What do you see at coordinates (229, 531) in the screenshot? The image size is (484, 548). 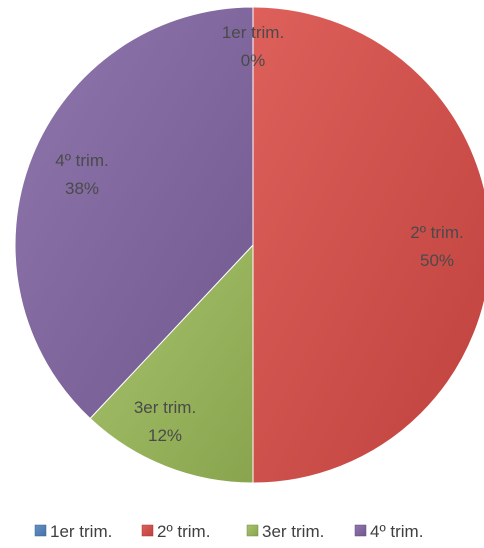 I see `chart-legend: 1er trim. 2º trim. 3er trim. 4º trim.` at bounding box center [229, 531].